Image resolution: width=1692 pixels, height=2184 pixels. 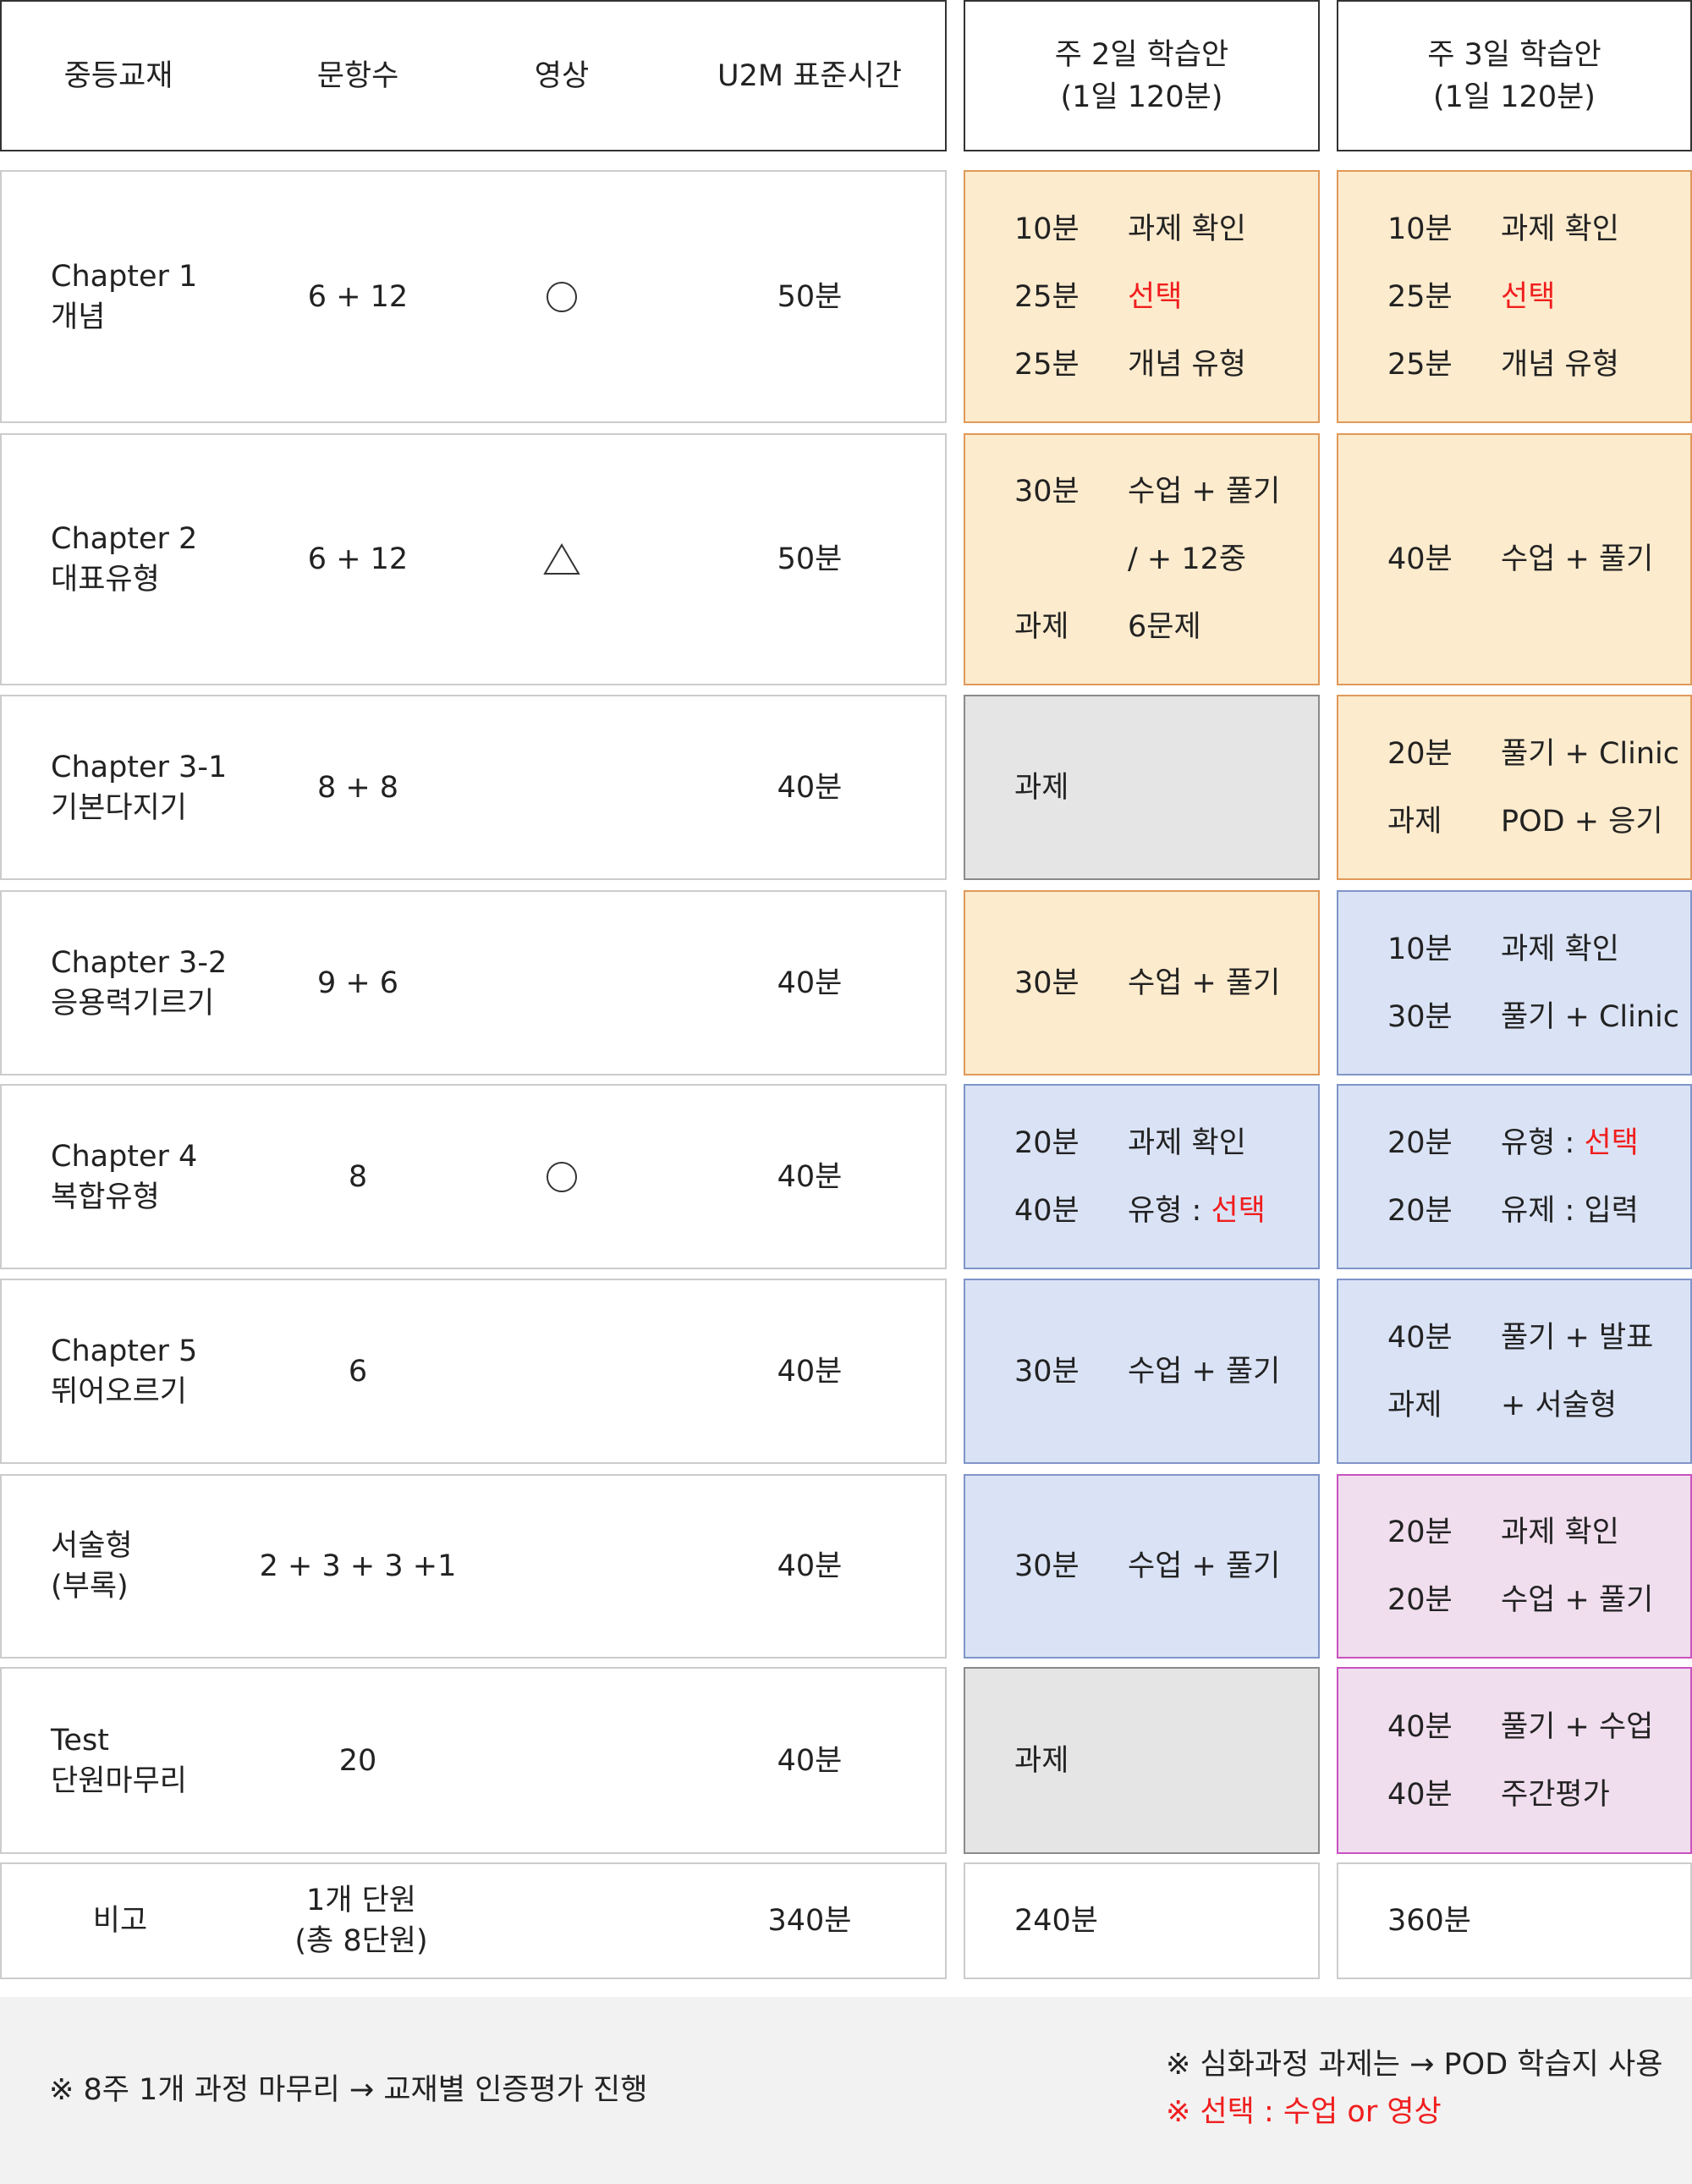 What do you see at coordinates (1514, 787) in the screenshot?
I see `plan3-cell: 20분 풀기 + Clinic 과제 POD + 응기` at bounding box center [1514, 787].